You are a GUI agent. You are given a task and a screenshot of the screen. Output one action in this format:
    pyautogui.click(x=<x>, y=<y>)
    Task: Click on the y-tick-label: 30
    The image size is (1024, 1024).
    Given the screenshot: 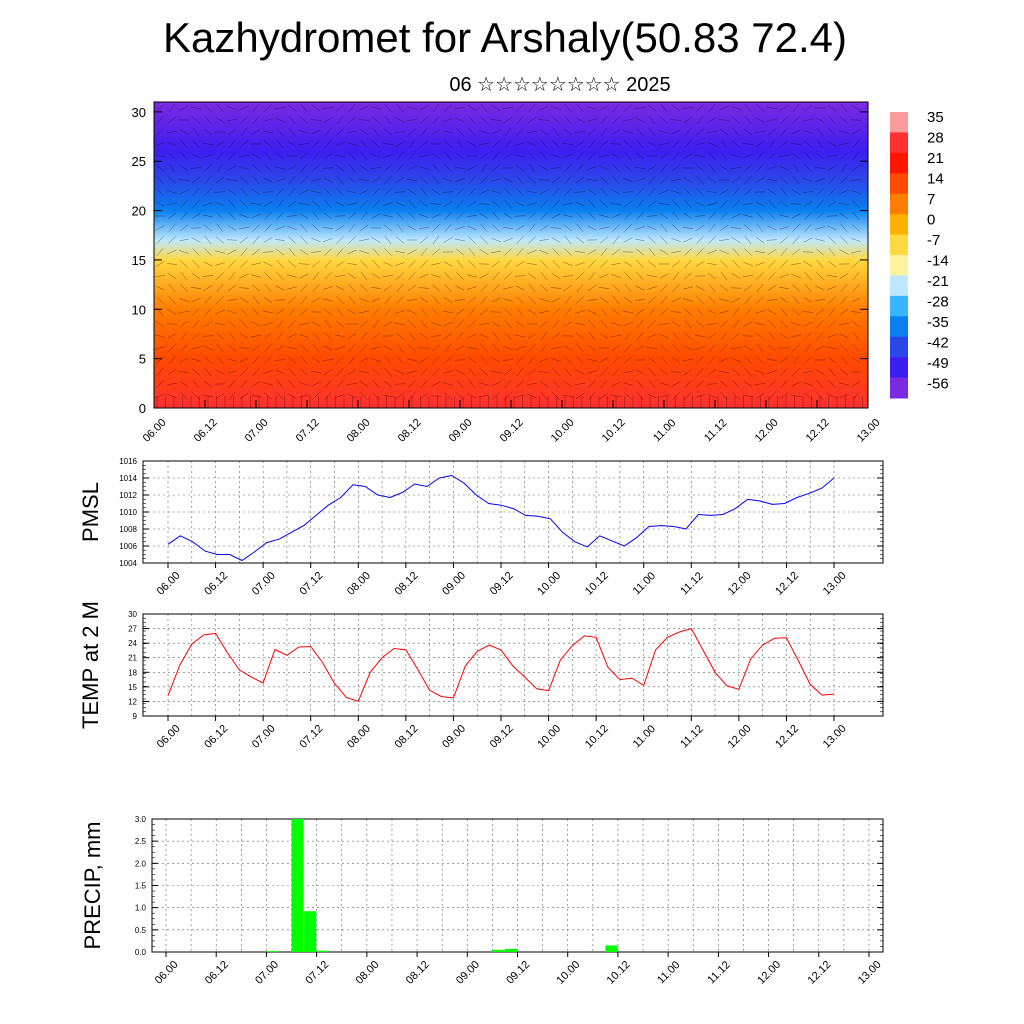 What is the action you would take?
    pyautogui.click(x=139, y=112)
    